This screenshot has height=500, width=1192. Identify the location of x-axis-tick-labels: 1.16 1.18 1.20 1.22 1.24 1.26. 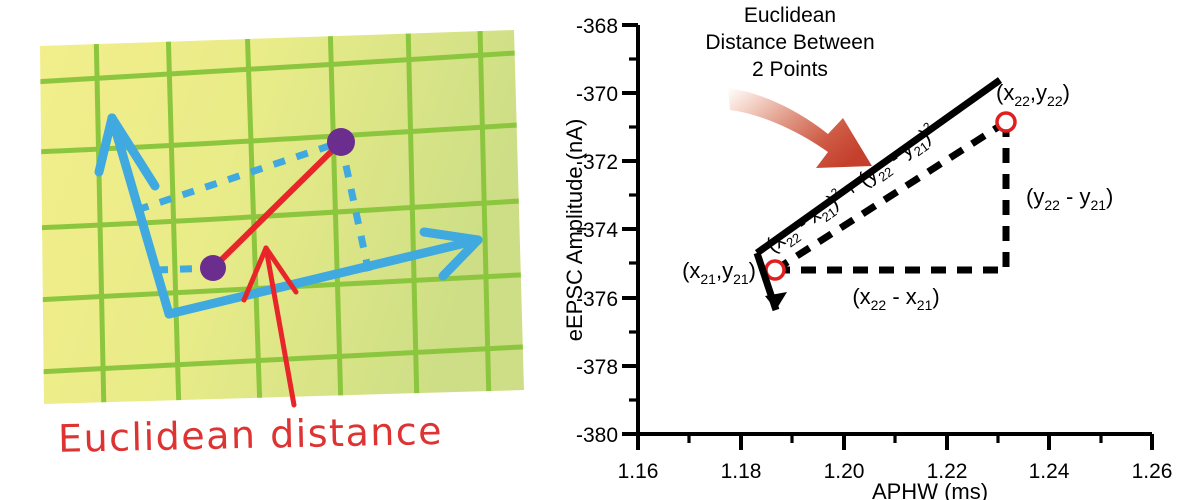
(895, 471).